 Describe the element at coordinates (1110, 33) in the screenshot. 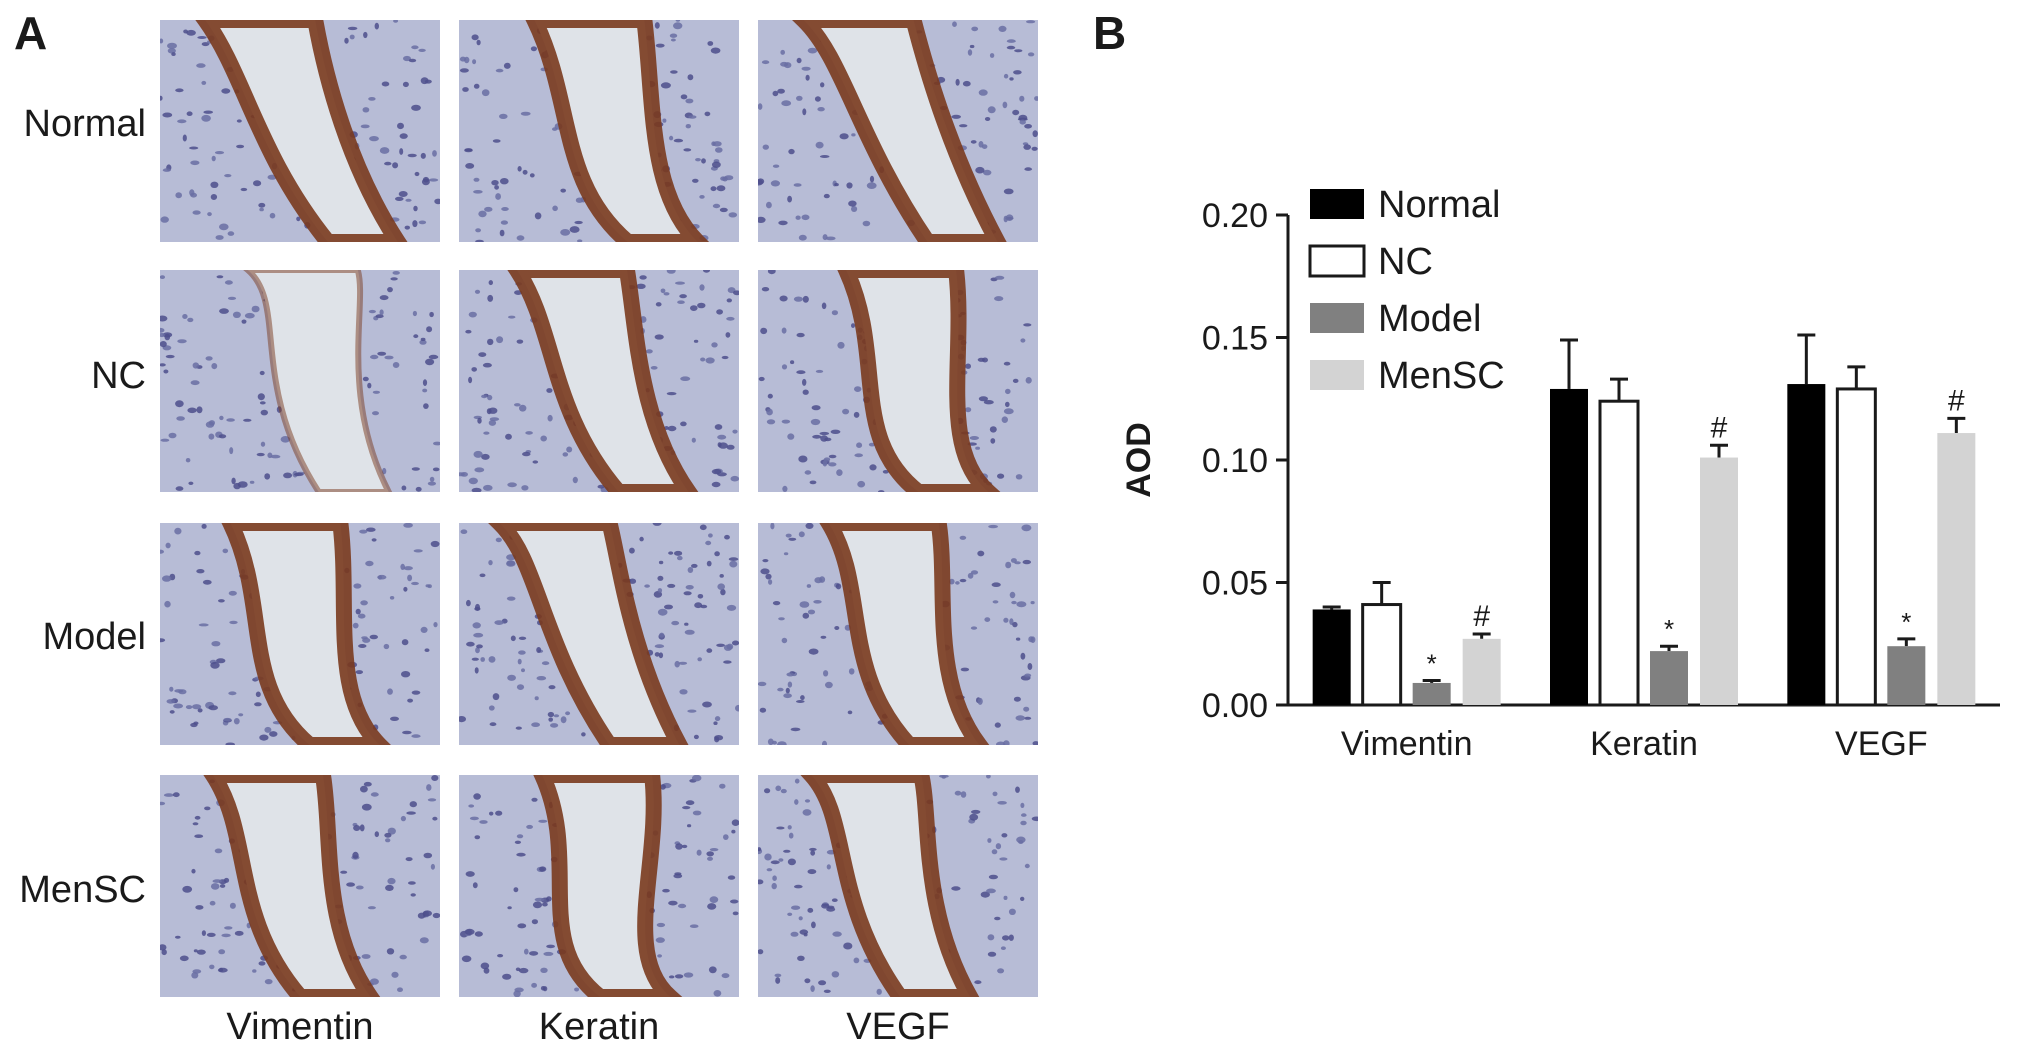

I see `panel-b-letter: B` at that location.